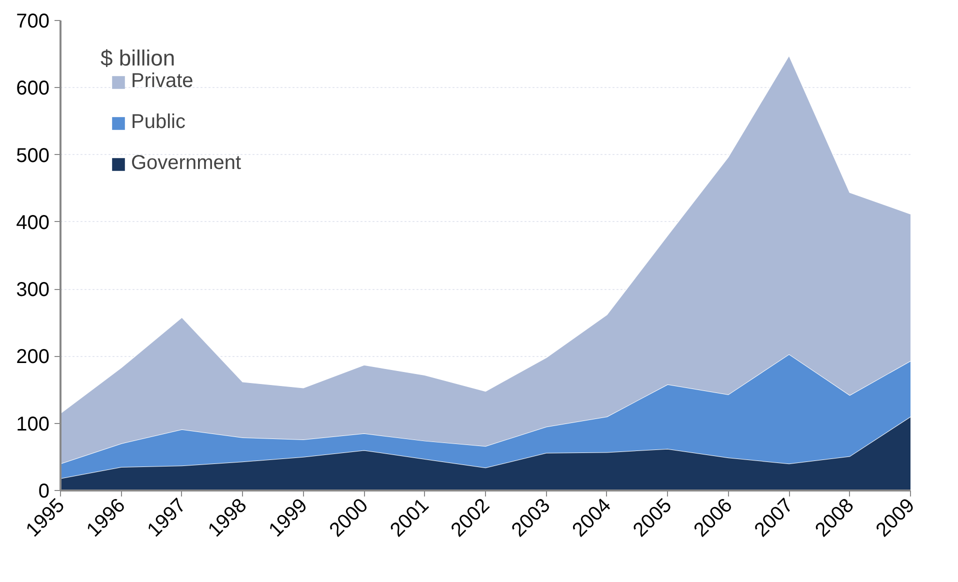  What do you see at coordinates (186, 163) in the screenshot?
I see `legend-label: Government` at bounding box center [186, 163].